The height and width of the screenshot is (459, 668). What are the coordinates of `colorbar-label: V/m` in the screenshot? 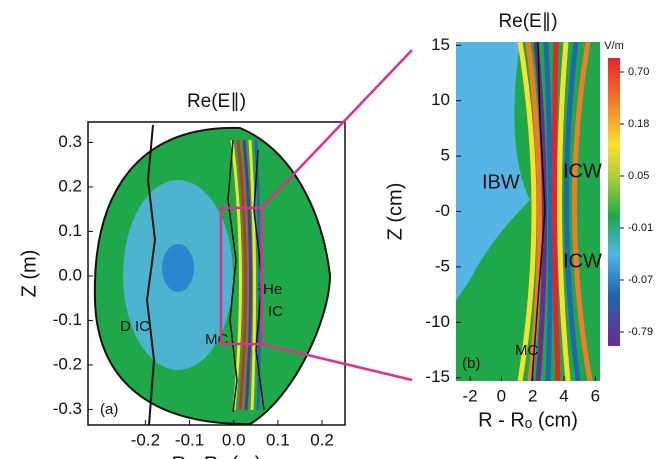 It's located at (614, 46).